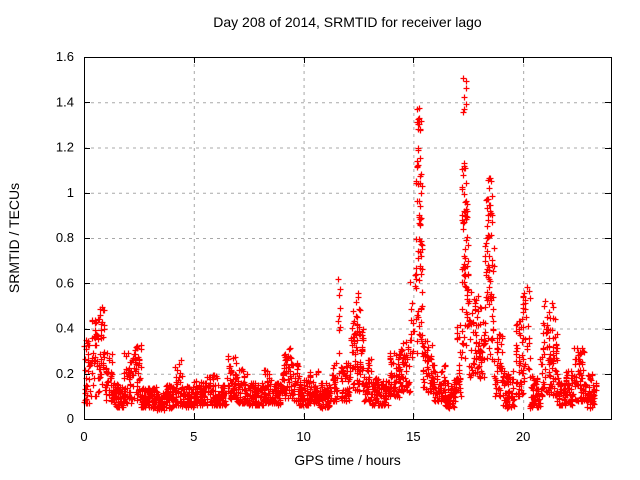  Describe the element at coordinates (193, 436) in the screenshot. I see `x-tick-label: 5` at that location.